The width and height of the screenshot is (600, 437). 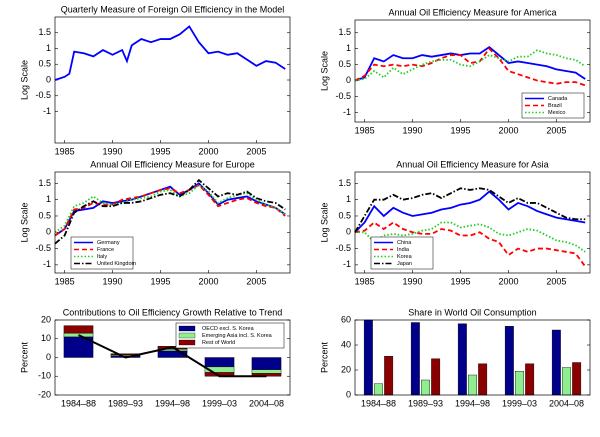 I want to click on legend-label: China, so click(x=404, y=243).